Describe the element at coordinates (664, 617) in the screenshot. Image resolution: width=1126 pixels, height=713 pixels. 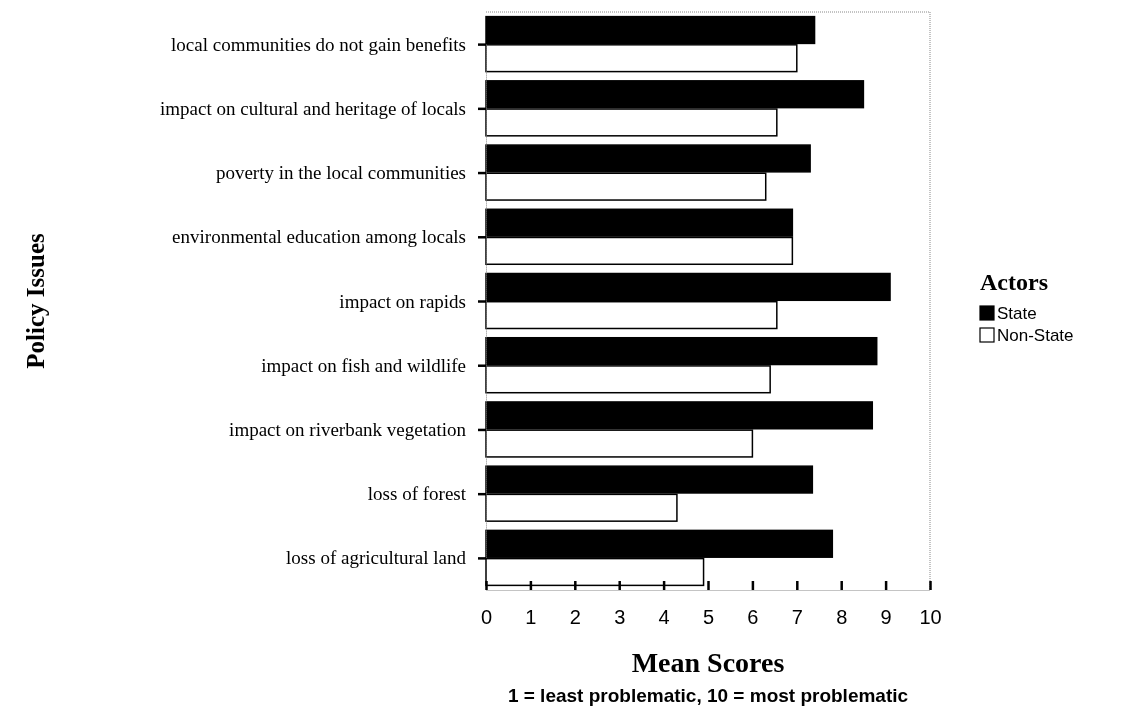
I see `x-tick-label: 4` at that location.